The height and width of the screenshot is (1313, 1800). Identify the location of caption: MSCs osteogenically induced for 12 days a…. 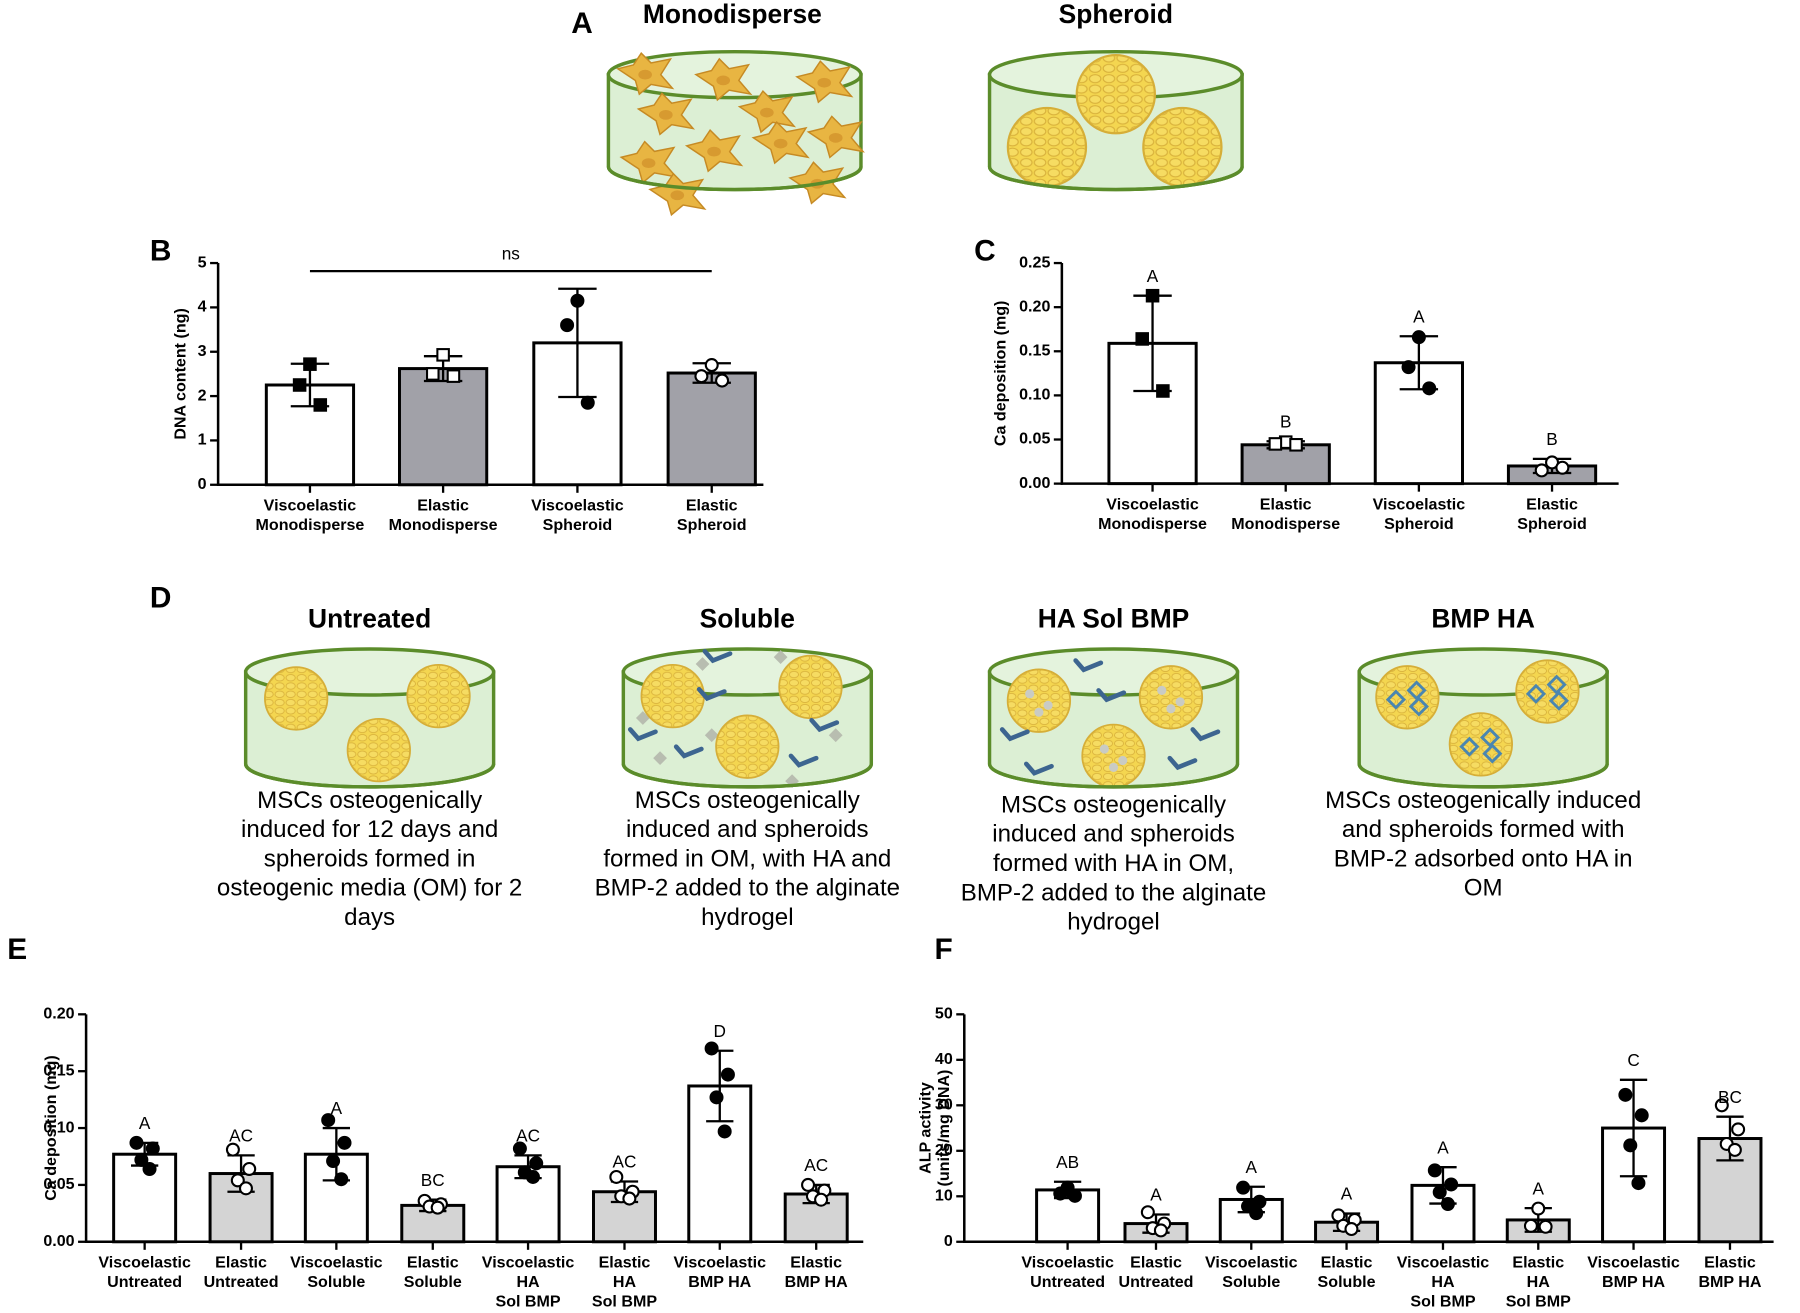
(369, 859).